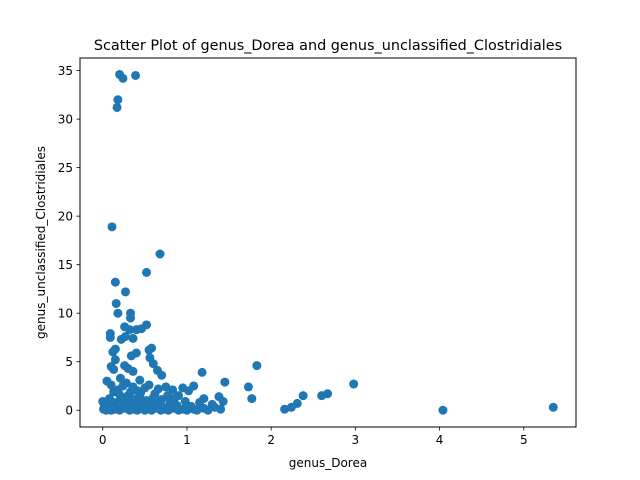 The width and height of the screenshot is (640, 480). Describe the element at coordinates (69, 411) in the screenshot. I see `y-tick-label: 0` at that location.